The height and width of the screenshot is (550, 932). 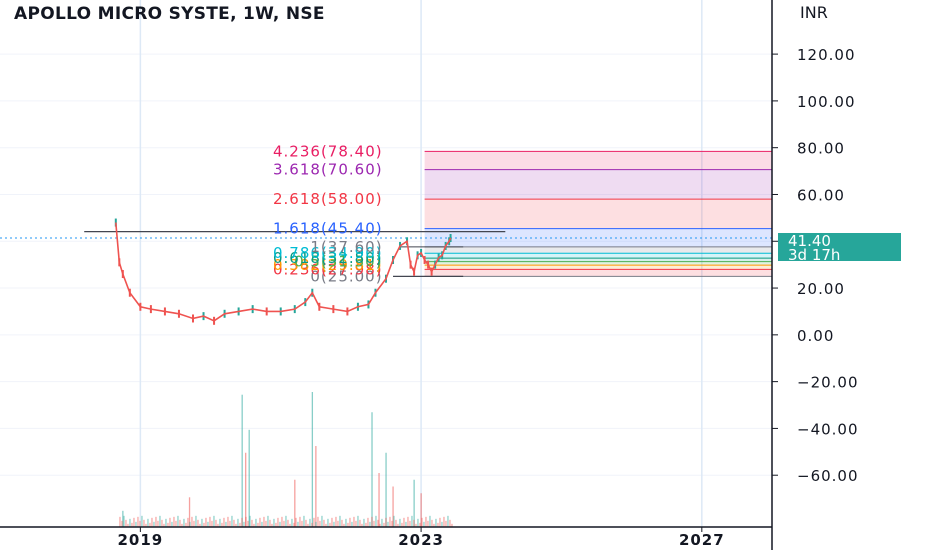 I want to click on fib-level-label: 4.236(78.40), so click(x=328, y=151).